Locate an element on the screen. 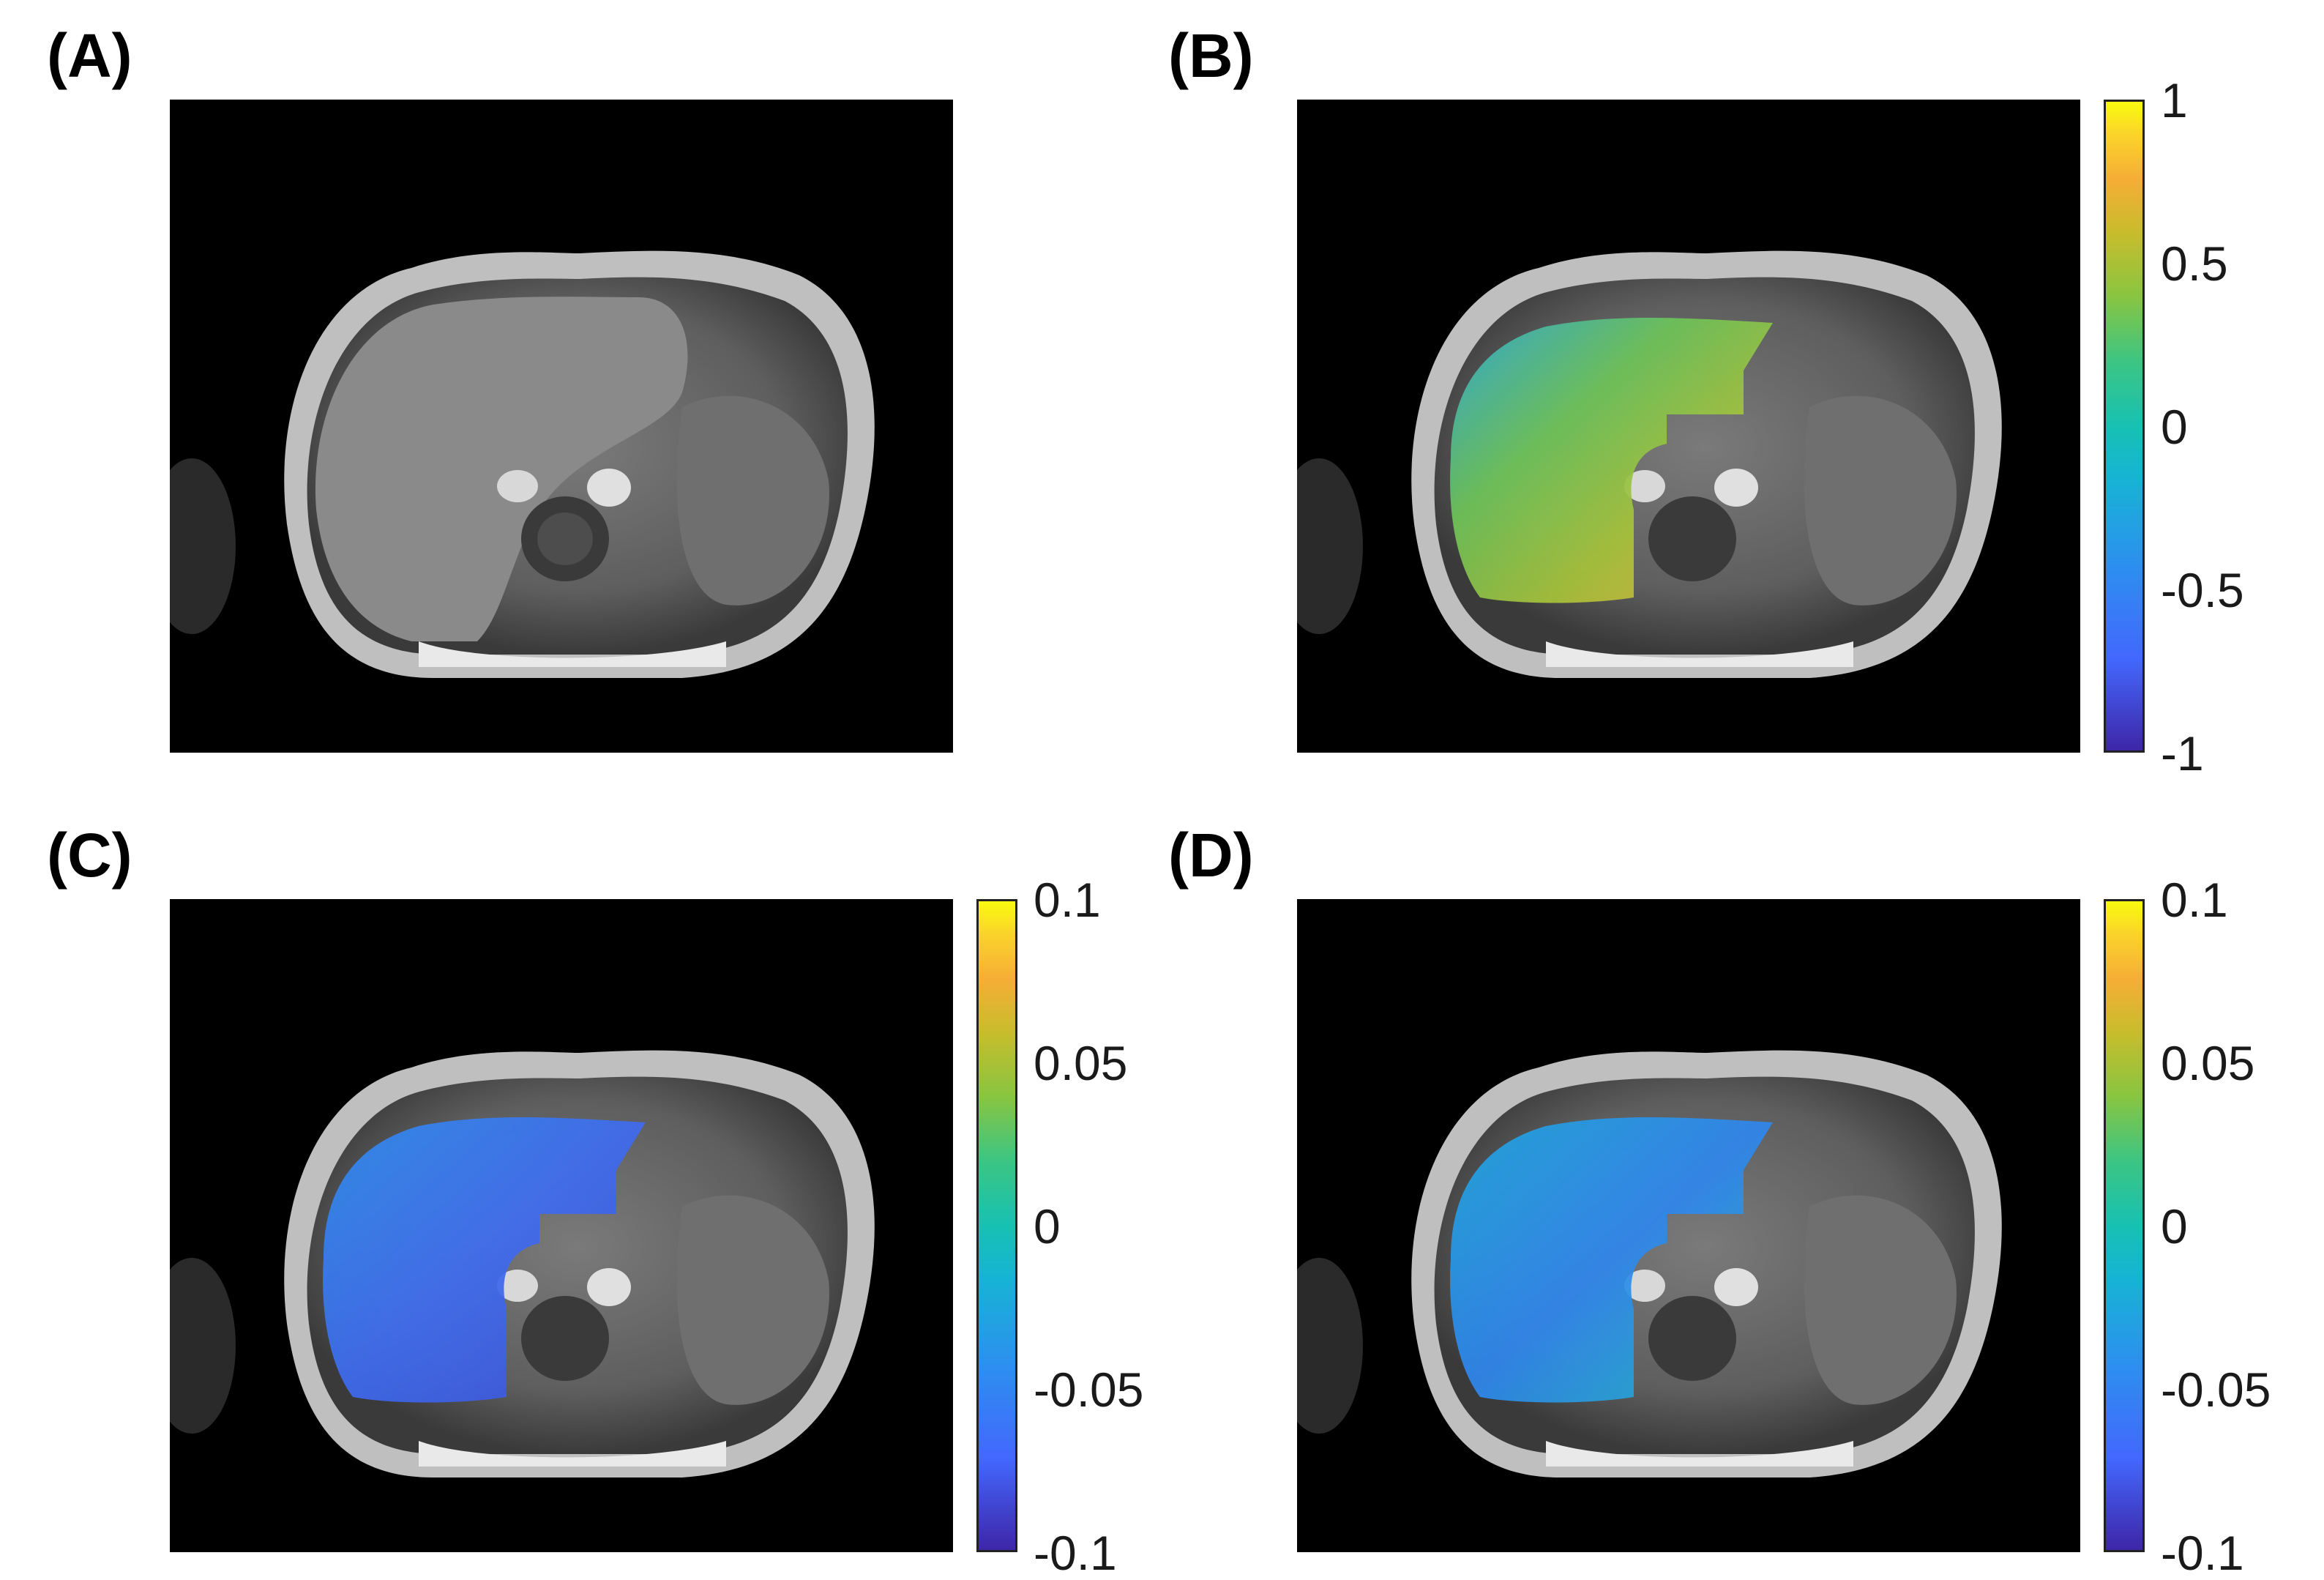 The width and height of the screenshot is (2324, 1580). colorbar-d-tick-1: 0.1 is located at coordinates (2194, 900).